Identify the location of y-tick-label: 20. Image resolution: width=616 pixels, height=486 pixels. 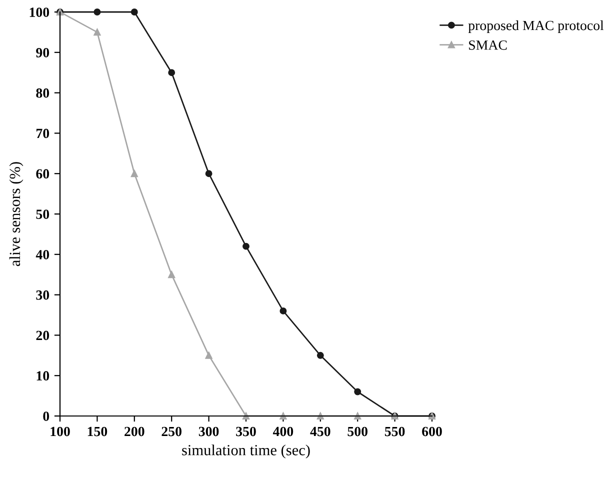
(43, 335).